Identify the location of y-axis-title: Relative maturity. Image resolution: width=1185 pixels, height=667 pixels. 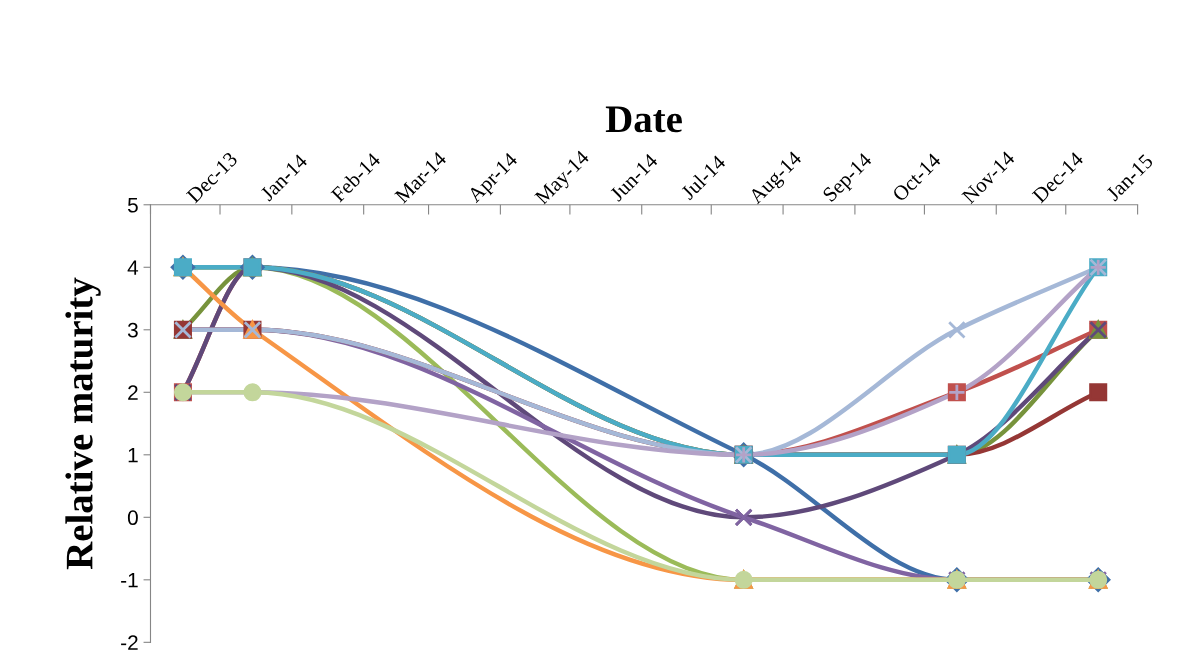
(83, 423).